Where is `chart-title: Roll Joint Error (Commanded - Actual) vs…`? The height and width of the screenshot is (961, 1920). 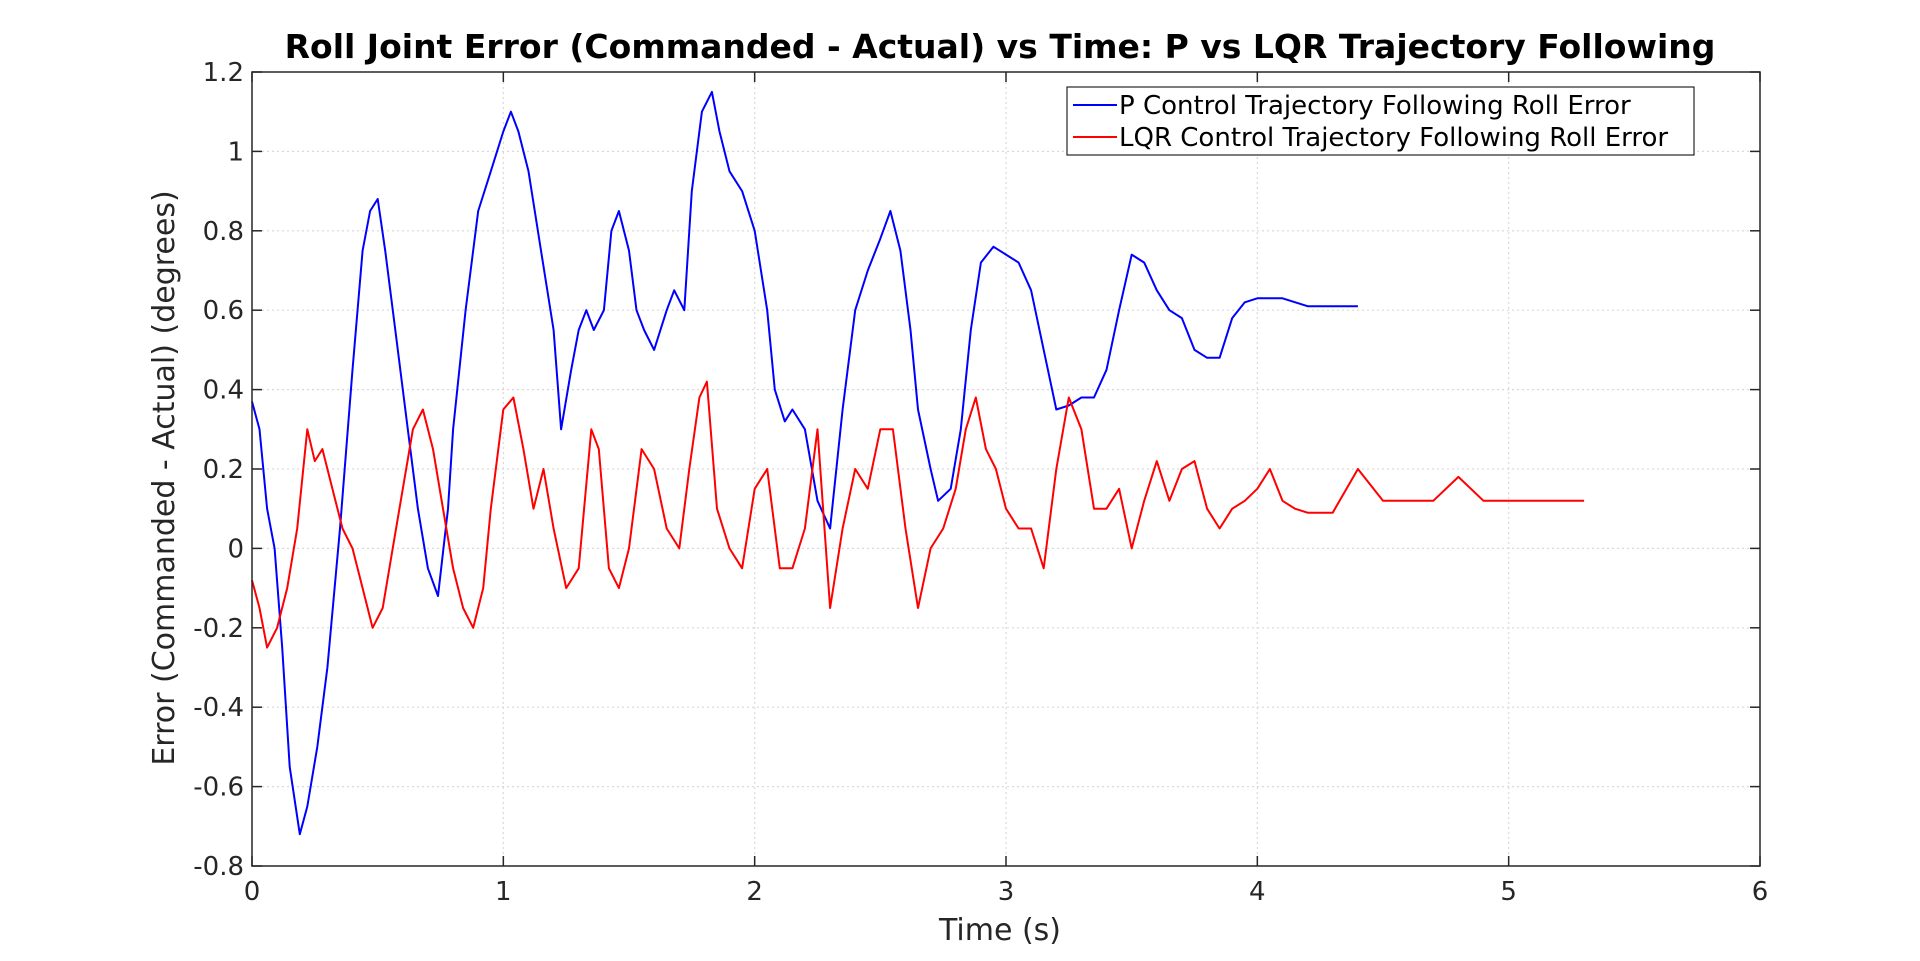
chart-title: Roll Joint Error (Commanded - Actual) vs… is located at coordinates (1000, 46).